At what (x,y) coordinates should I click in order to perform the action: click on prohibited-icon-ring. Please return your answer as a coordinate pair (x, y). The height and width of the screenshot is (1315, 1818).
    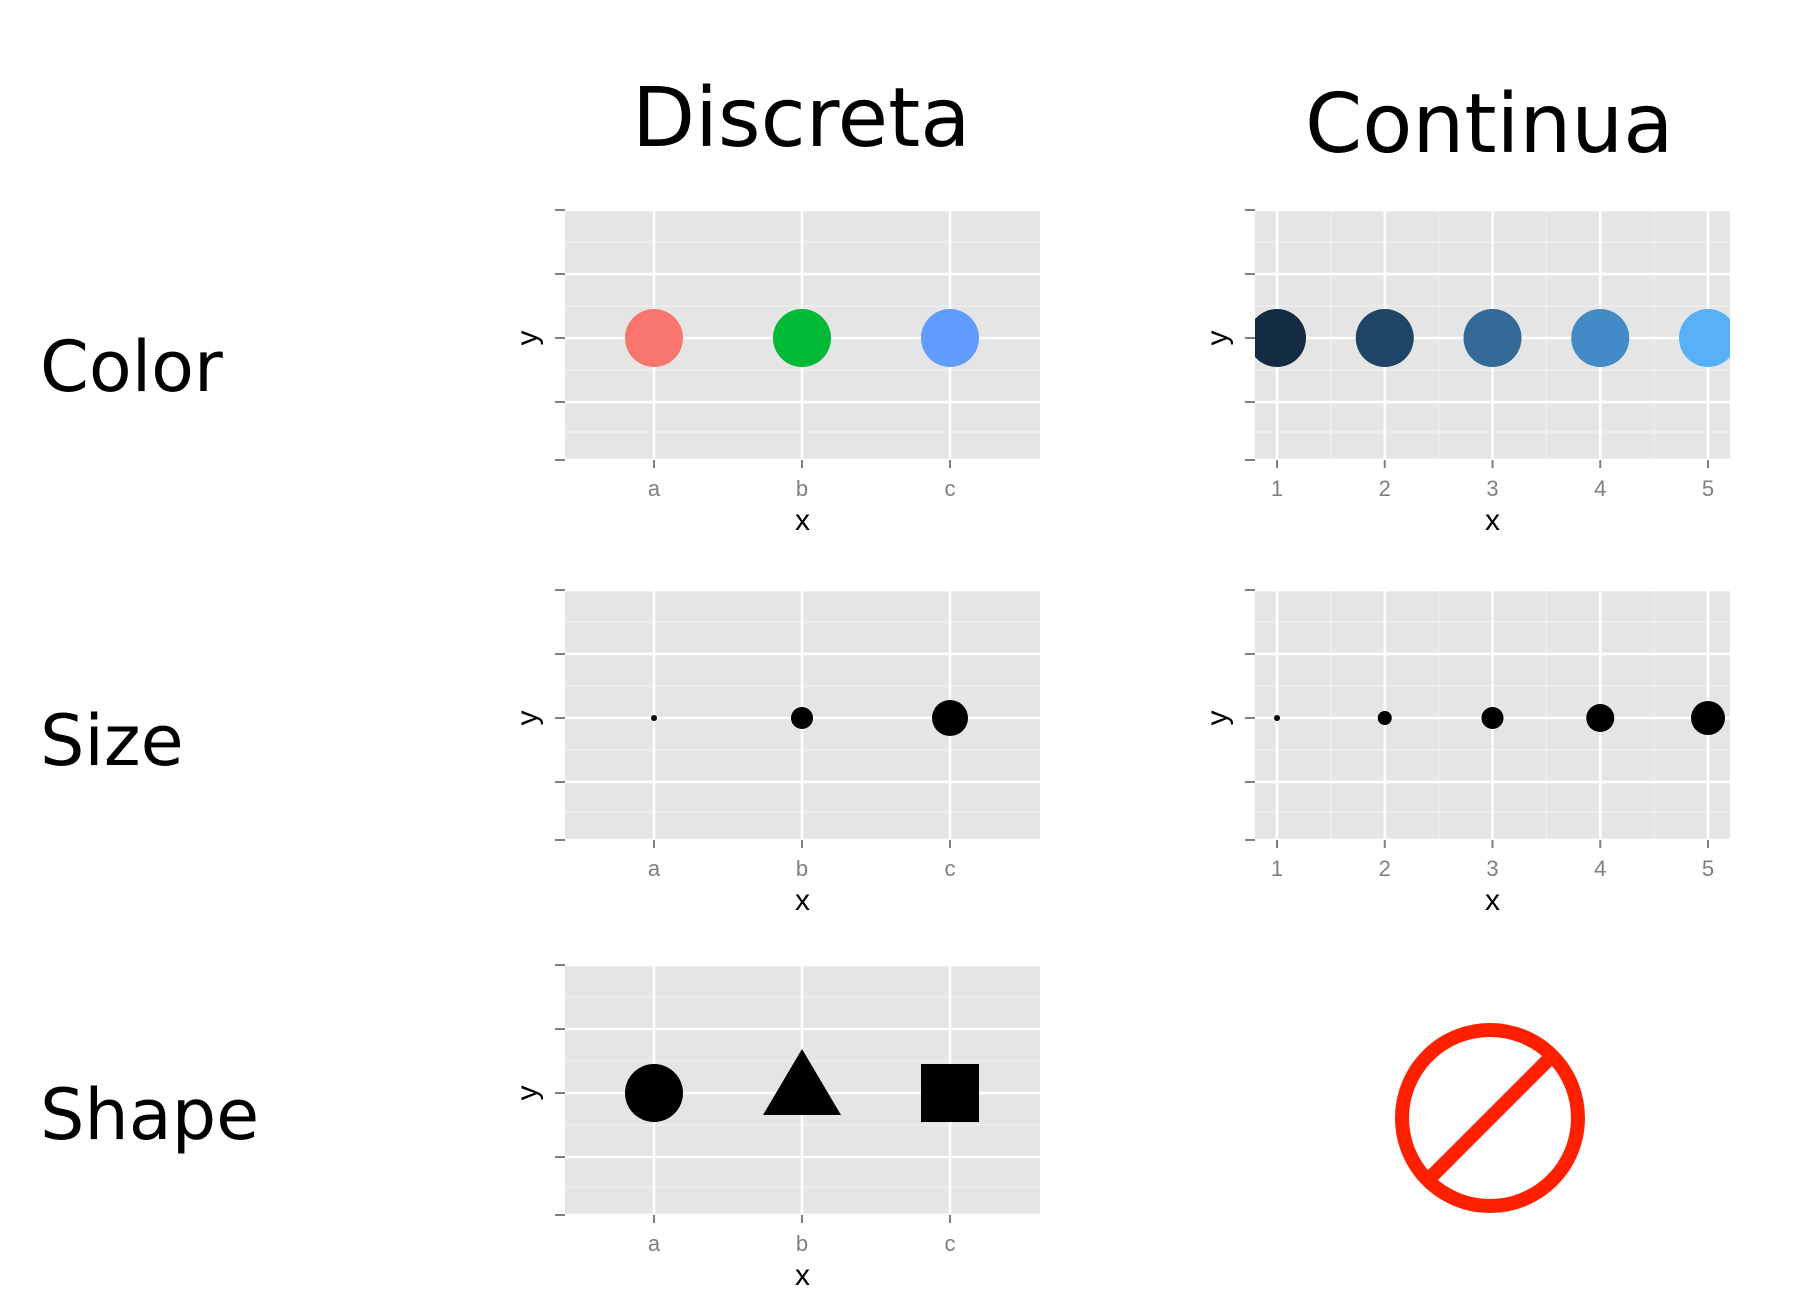
    Looking at the image, I should click on (1490, 1118).